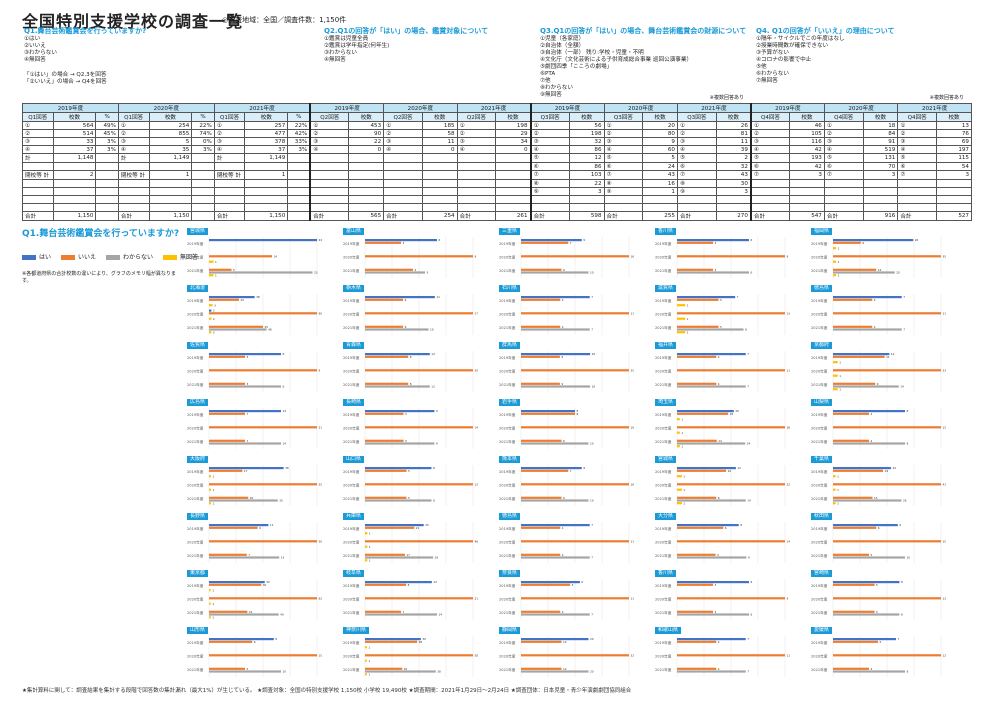 Image resolution: width=995 pixels, height=703 pixels. I want to click on table-cell: ⑤, so click(770, 158).